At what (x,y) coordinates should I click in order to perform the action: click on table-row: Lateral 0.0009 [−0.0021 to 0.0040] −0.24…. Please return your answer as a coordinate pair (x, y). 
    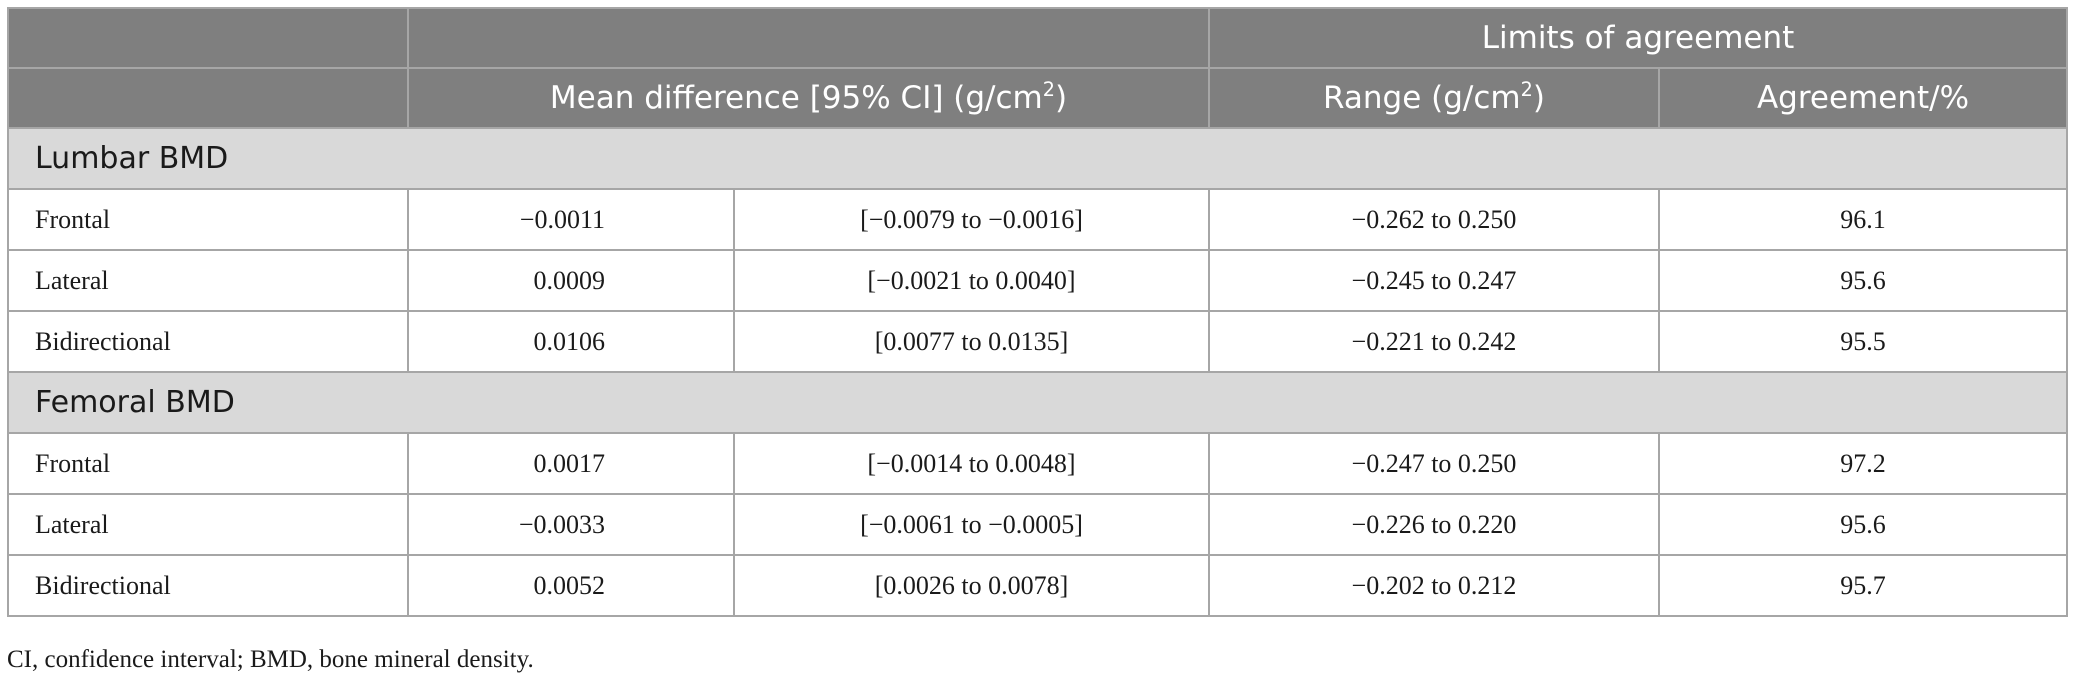
    Looking at the image, I should click on (1038, 280).